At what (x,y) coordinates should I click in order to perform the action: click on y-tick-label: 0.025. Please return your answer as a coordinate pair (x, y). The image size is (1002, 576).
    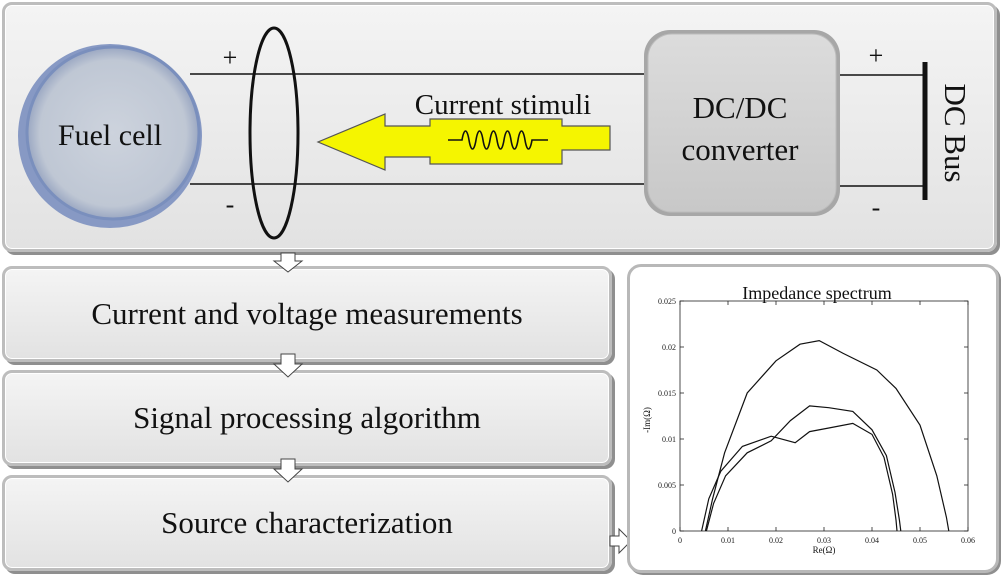
    Looking at the image, I should click on (667, 301).